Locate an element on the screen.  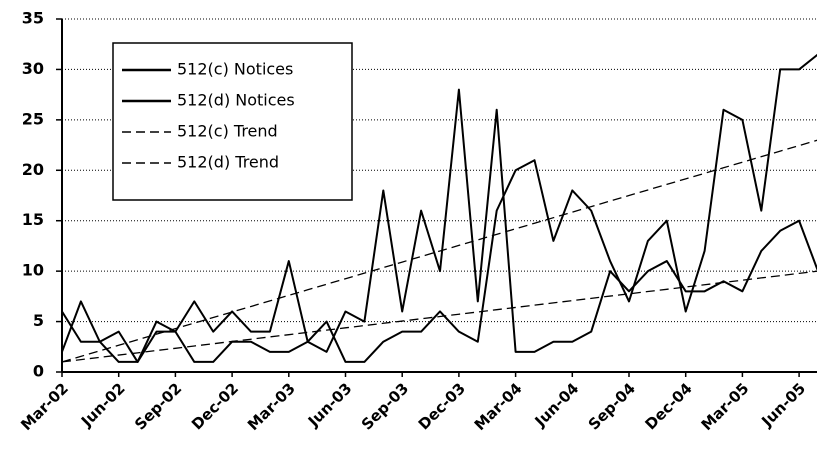
legend-label: 512(d) Trend is located at coordinates (228, 162).